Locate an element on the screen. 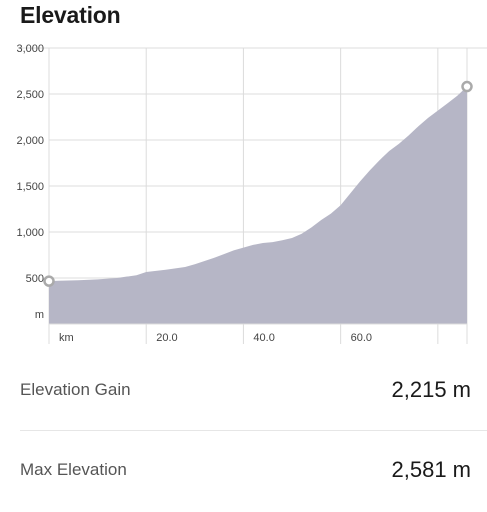  y-tick-label: 2,000 is located at coordinates (30, 141).